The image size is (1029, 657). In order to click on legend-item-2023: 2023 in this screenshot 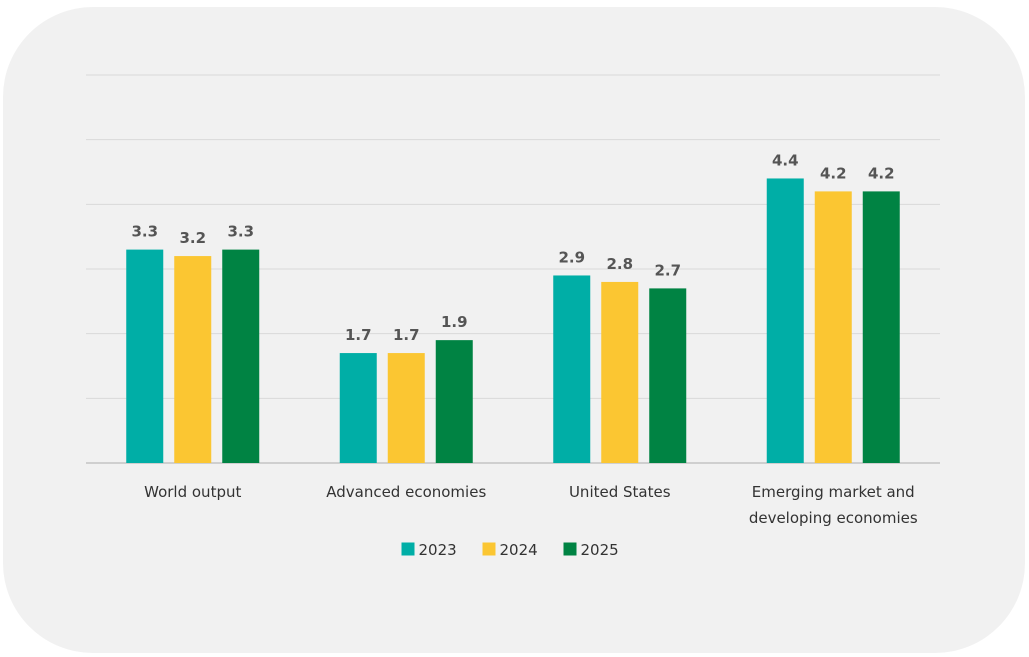, I will do `click(429, 550)`.